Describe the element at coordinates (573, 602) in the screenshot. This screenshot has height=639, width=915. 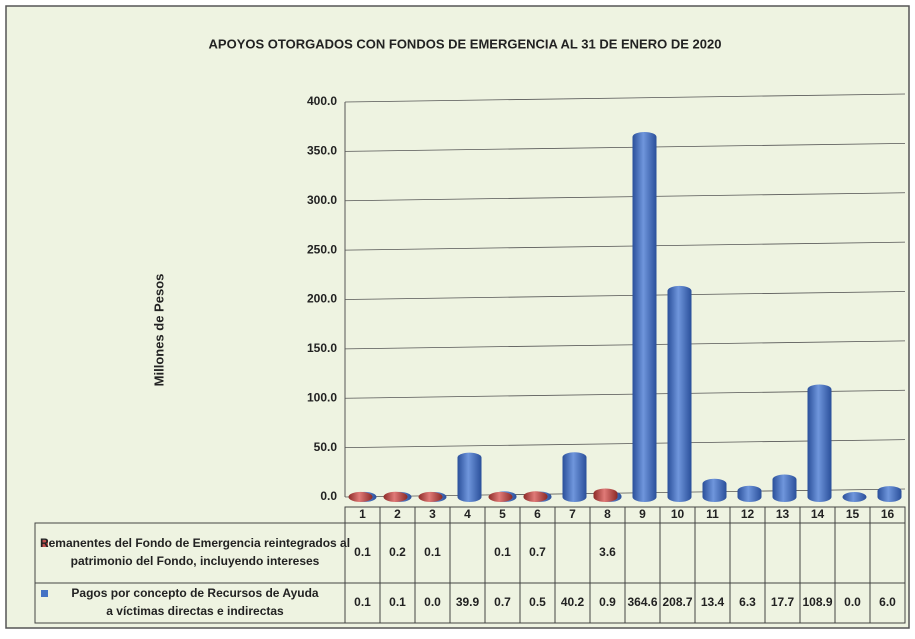
I see `data-label: 40.2` at that location.